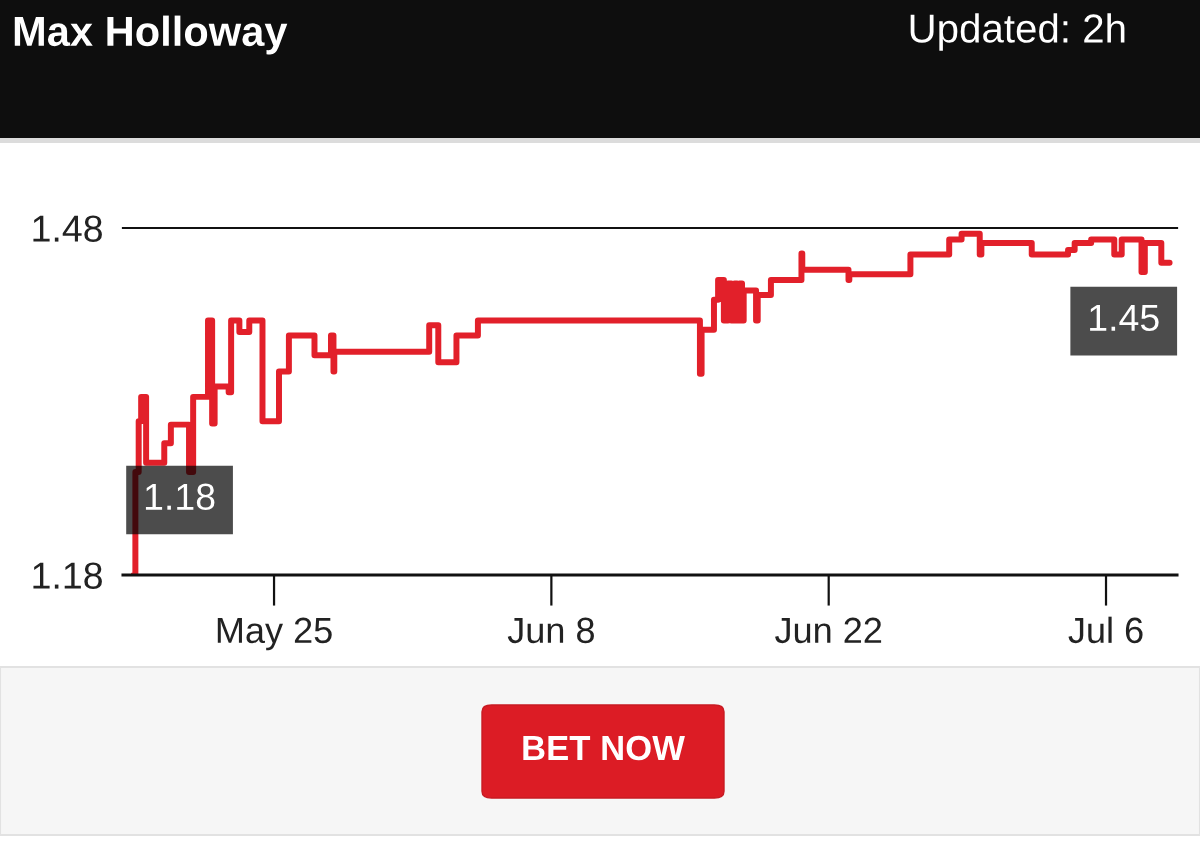  I want to click on x-tick-label: Jul 6, so click(1105, 630).